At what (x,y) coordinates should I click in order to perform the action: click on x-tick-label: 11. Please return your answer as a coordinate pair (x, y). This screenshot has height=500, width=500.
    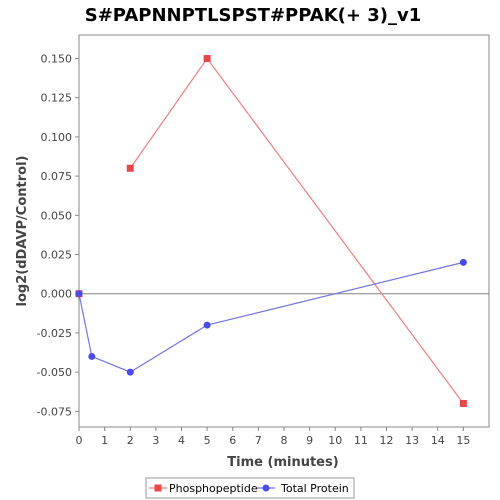
    Looking at the image, I should click on (361, 440).